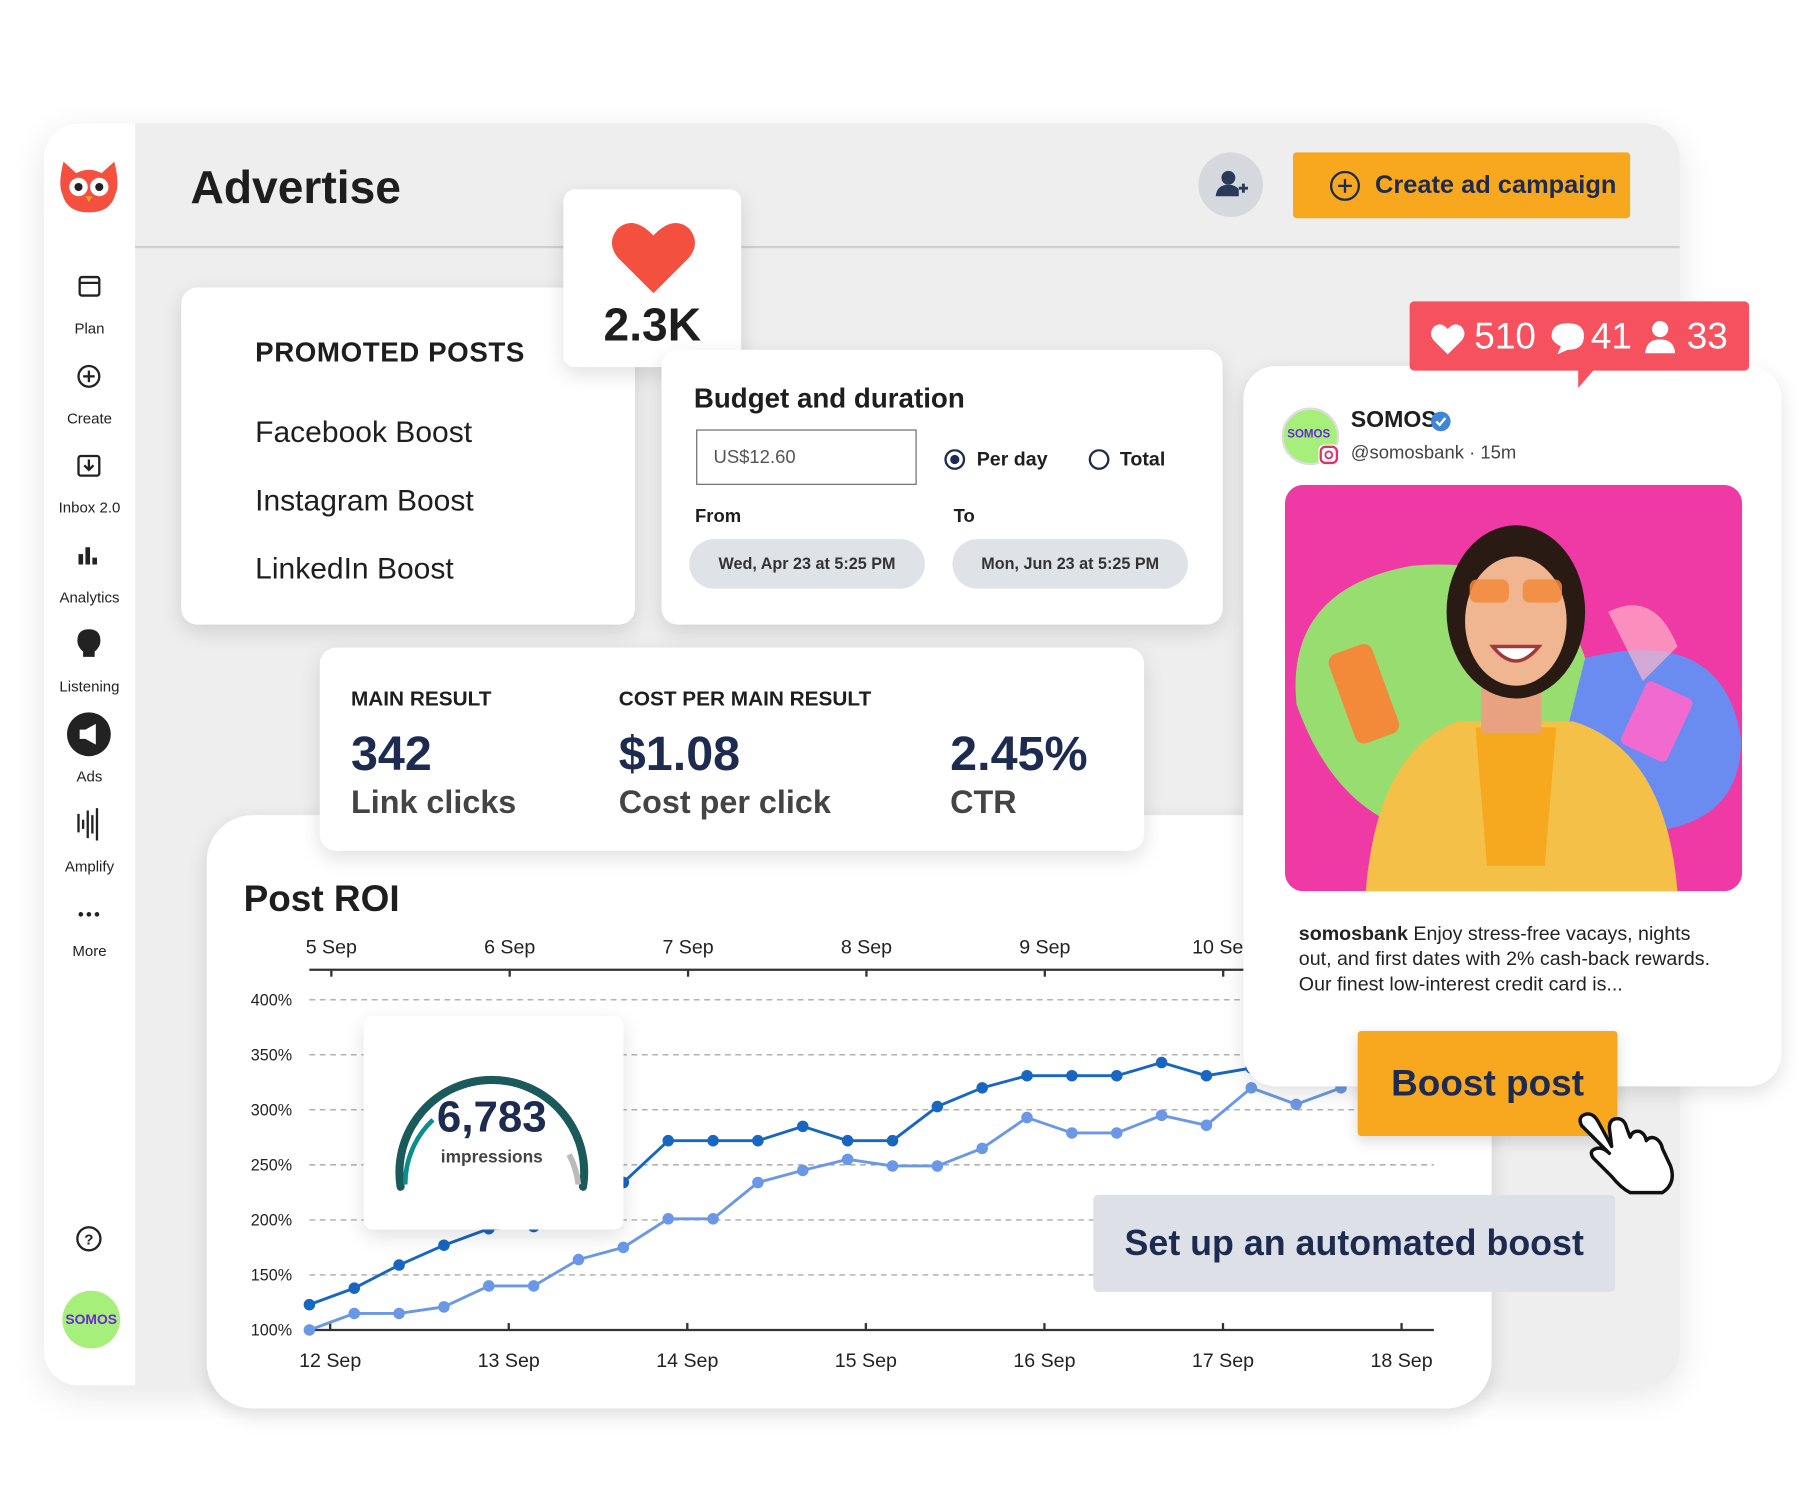 This screenshot has width=1801, height=1501. What do you see at coordinates (1070, 564) in the screenshot?
I see `date-pill: Mon, Jun 23 at 5:25 PM` at bounding box center [1070, 564].